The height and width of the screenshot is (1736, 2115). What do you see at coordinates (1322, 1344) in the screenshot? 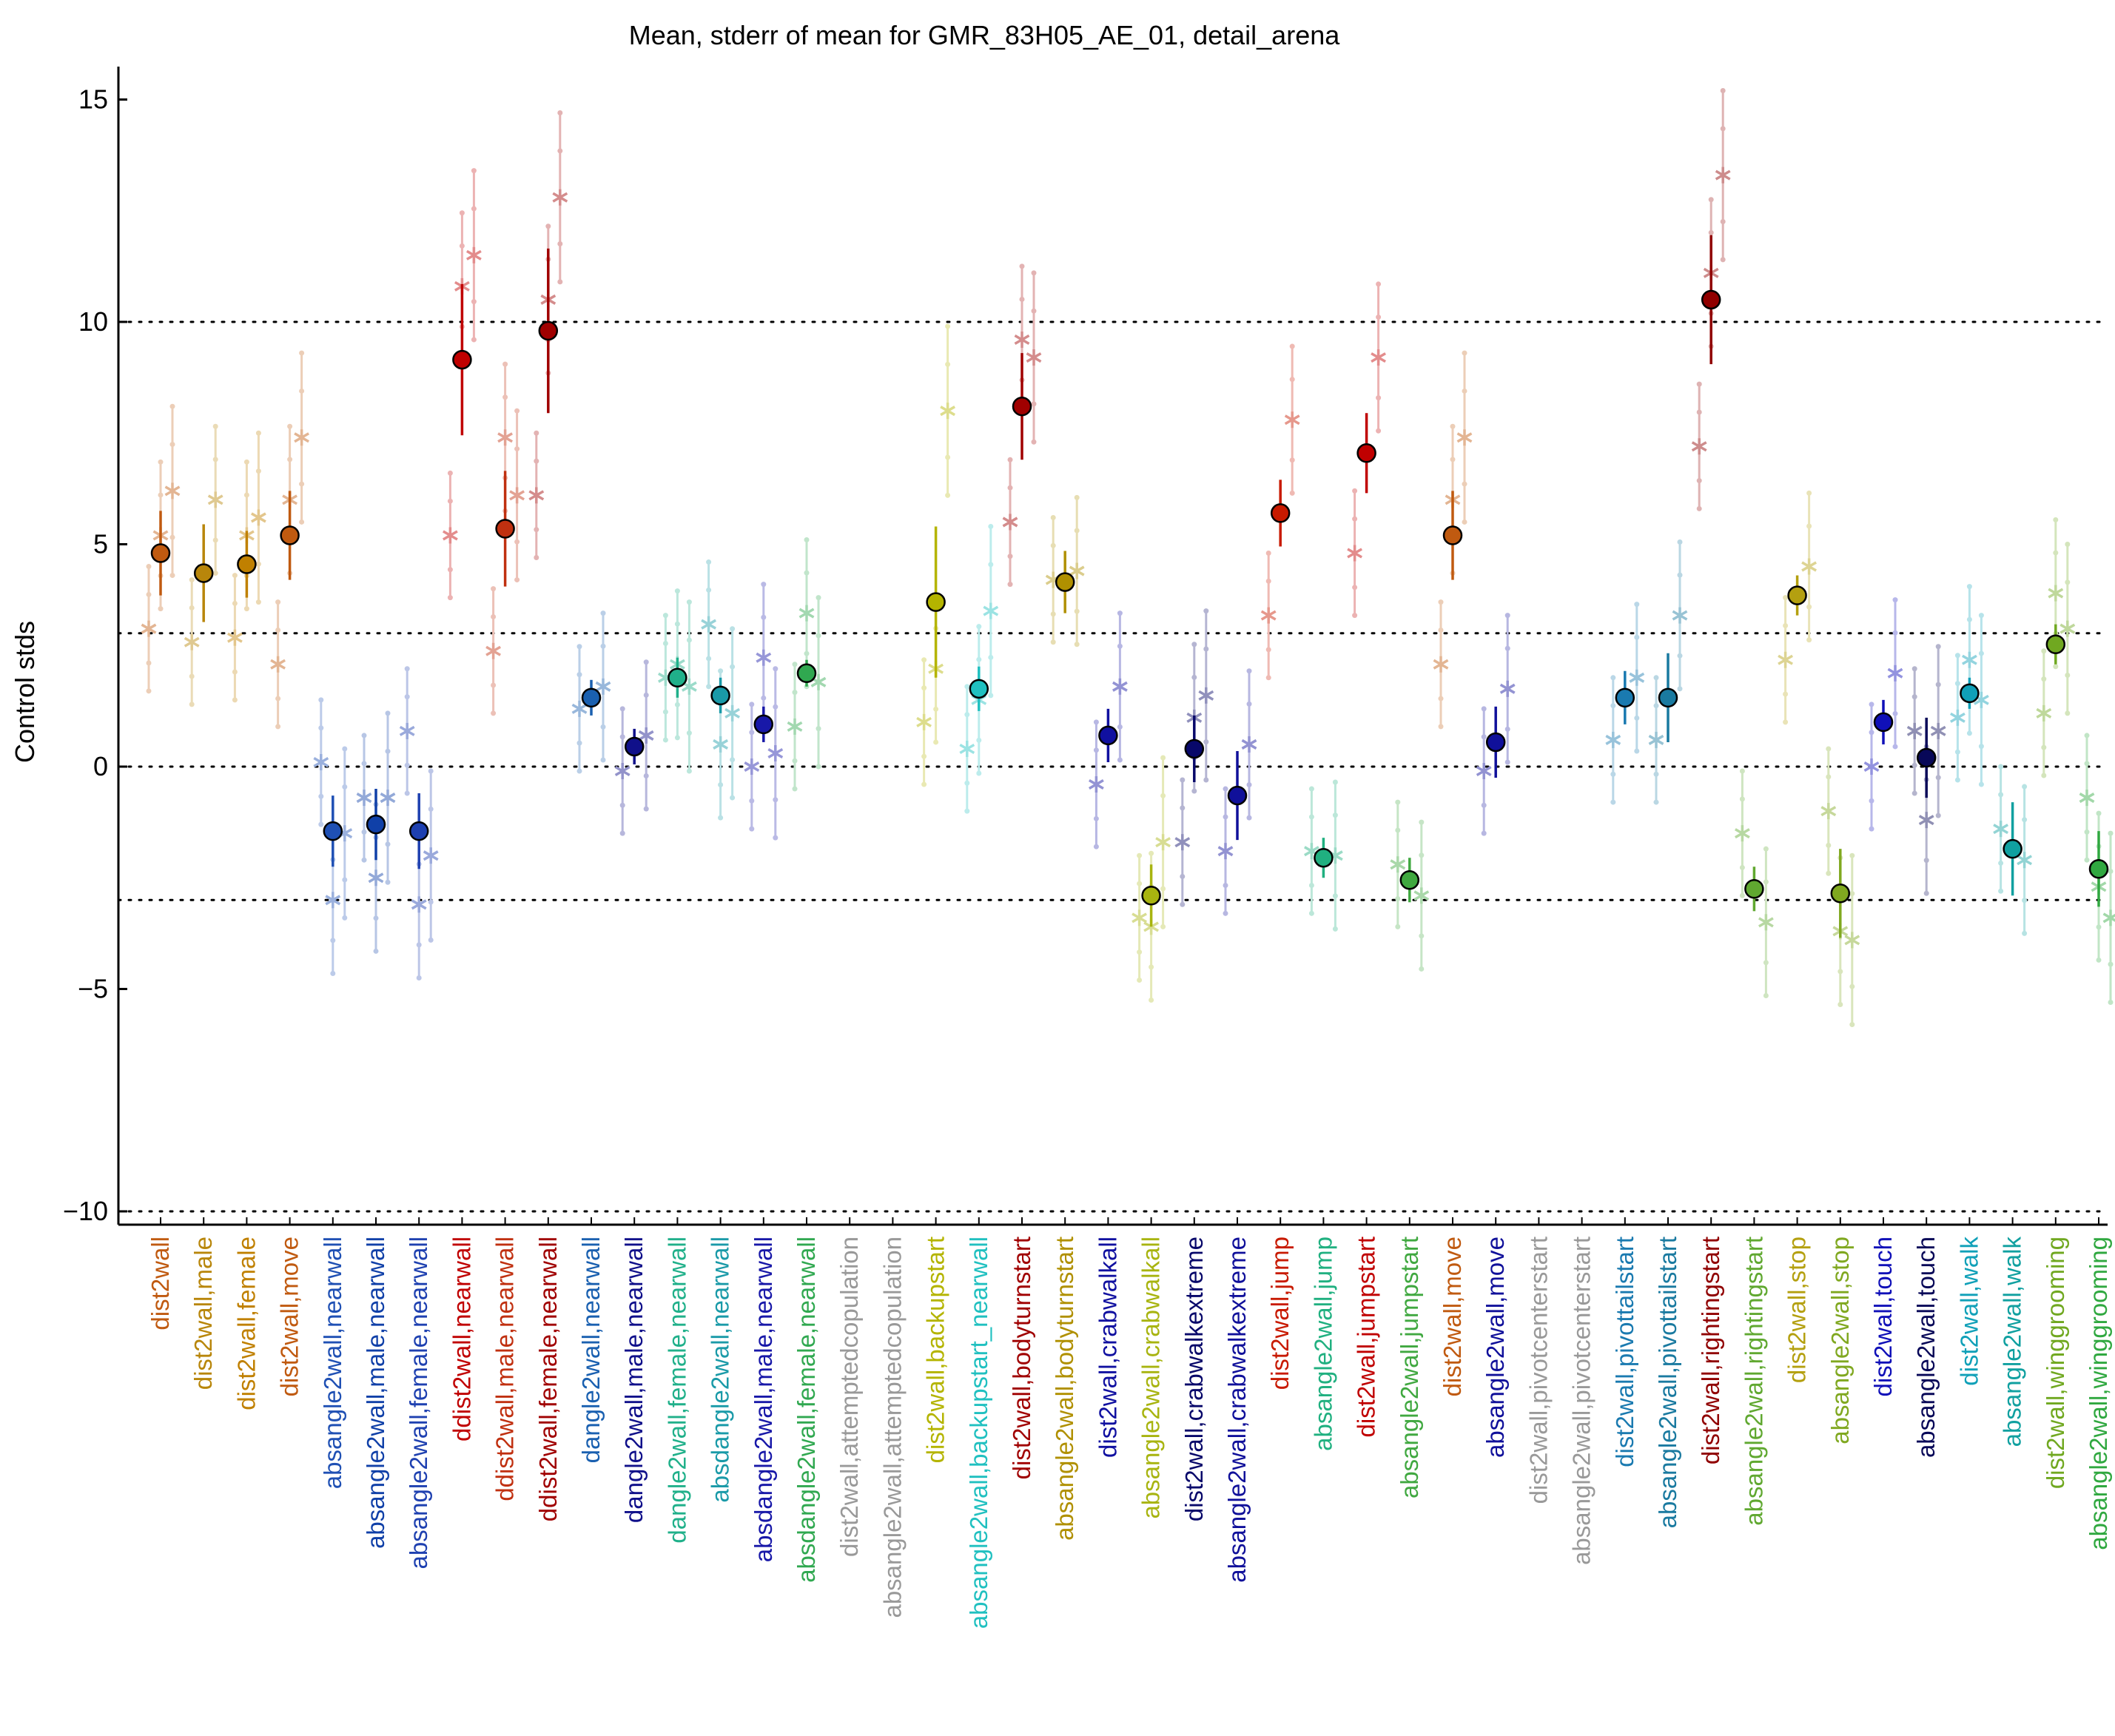
I see `category-label: absangle2wall,jump` at bounding box center [1322, 1344].